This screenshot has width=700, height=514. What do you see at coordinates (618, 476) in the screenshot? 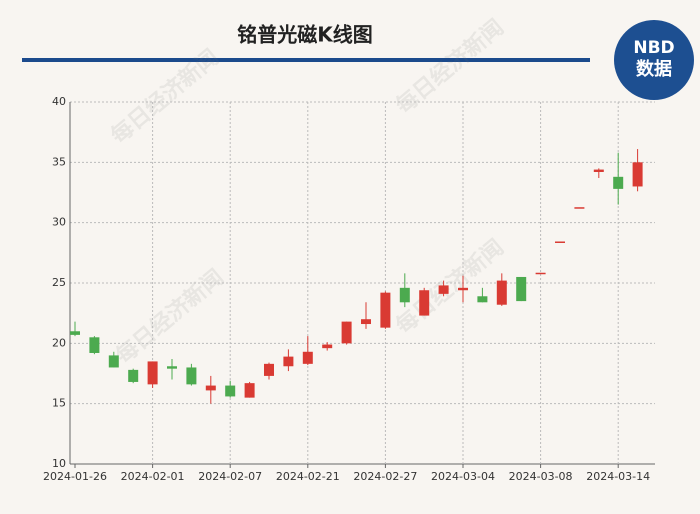
I see `x-tick-label: 2024-03-14` at bounding box center [618, 476].